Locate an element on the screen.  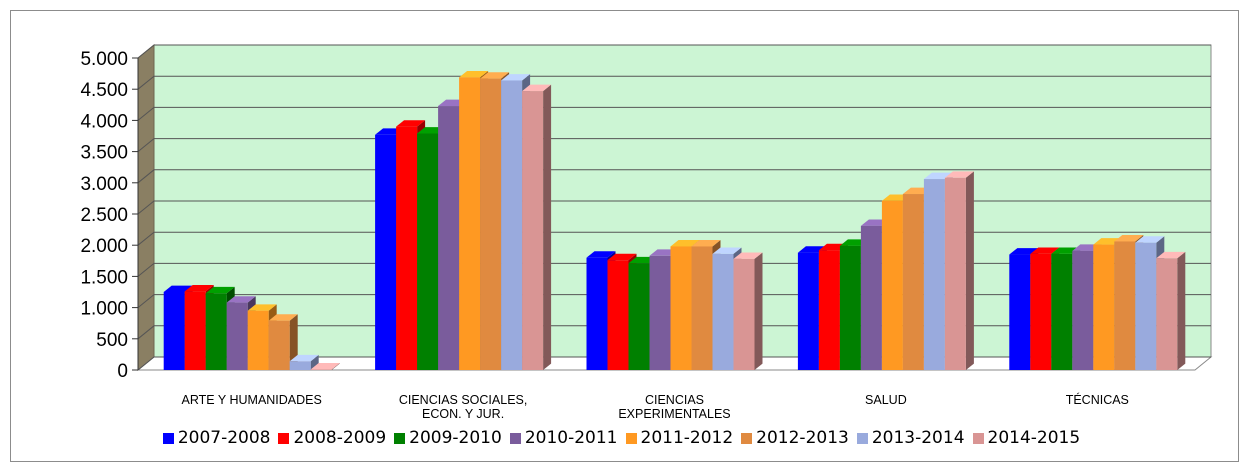
legend-entry: 2010-2011 is located at coordinates (563, 438).